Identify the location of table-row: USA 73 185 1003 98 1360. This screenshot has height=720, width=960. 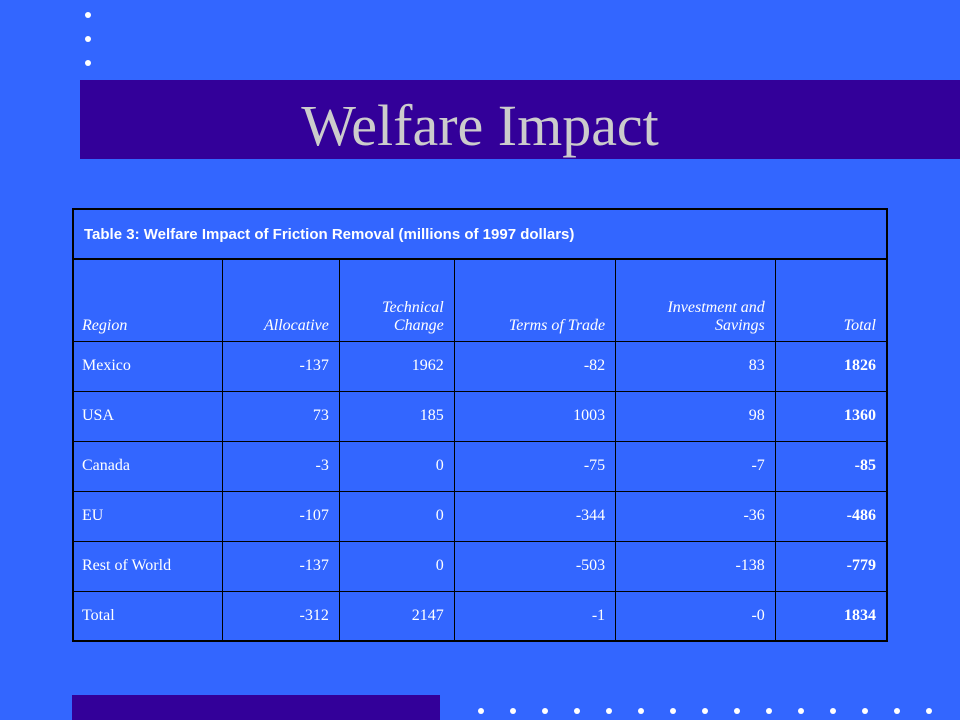
(480, 416).